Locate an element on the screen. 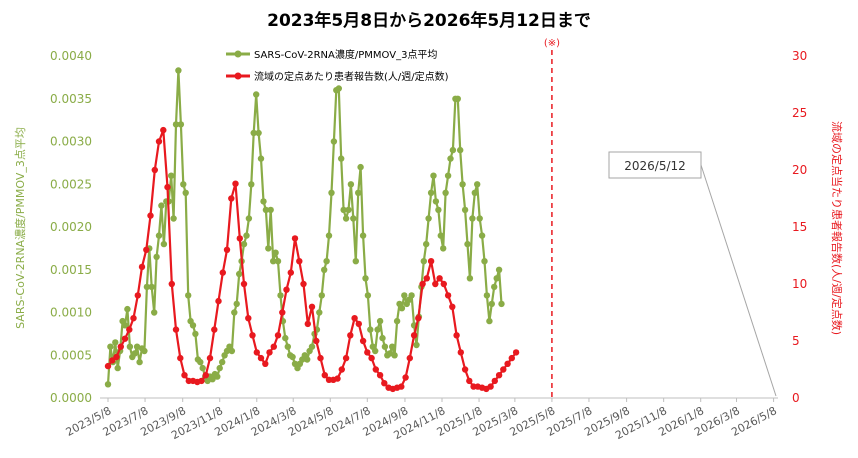 The width and height of the screenshot is (858, 458). legend-label-series1: SARS-CoV-2RNA濃度/PMMOV_3点平均 is located at coordinates (345, 54).